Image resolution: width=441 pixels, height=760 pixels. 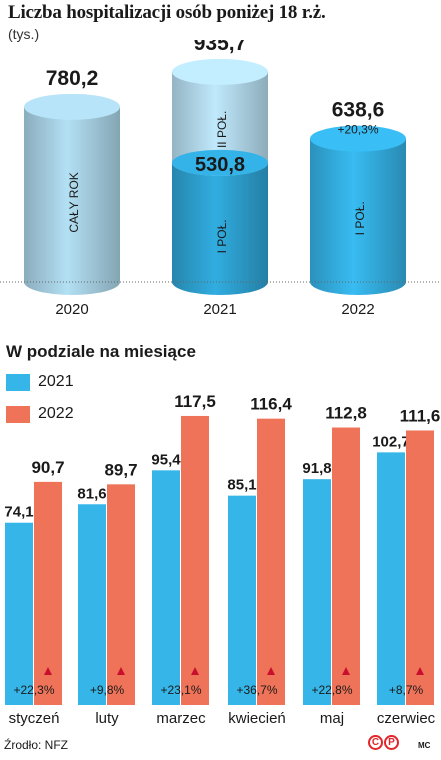 What do you see at coordinates (358, 110) in the screenshot?
I see `value-label-2022: 638,6` at bounding box center [358, 110].